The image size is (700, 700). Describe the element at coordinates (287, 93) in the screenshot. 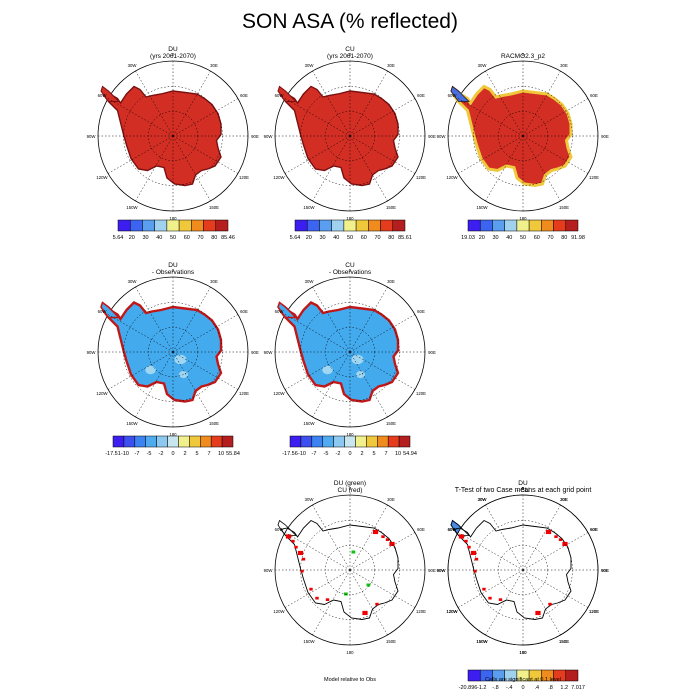

I see `peninsula-field` at that location.